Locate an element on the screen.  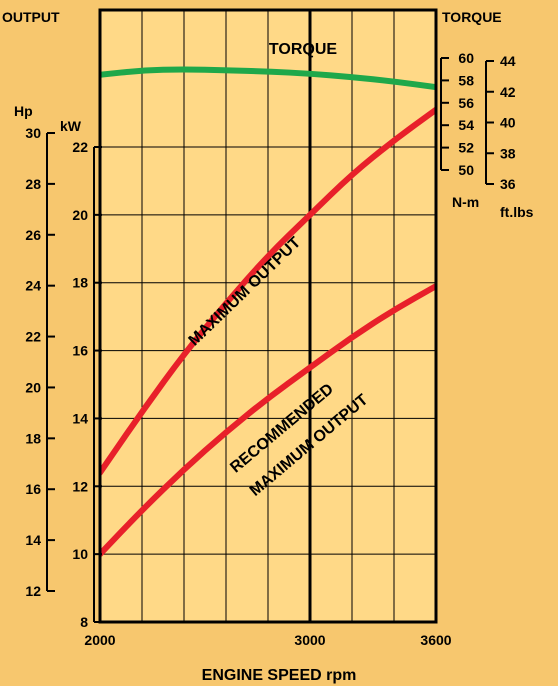
torque-header-label: TORQUE is located at coordinates (472, 17).